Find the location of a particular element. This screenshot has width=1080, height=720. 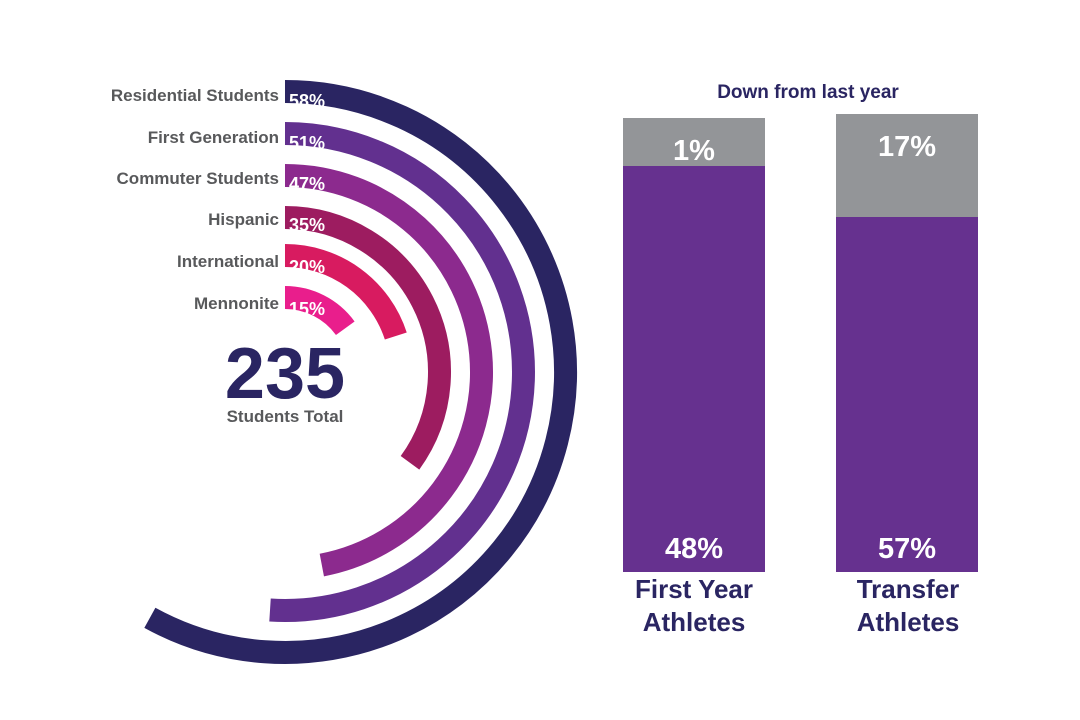

total-value: 235 is located at coordinates (285, 374).